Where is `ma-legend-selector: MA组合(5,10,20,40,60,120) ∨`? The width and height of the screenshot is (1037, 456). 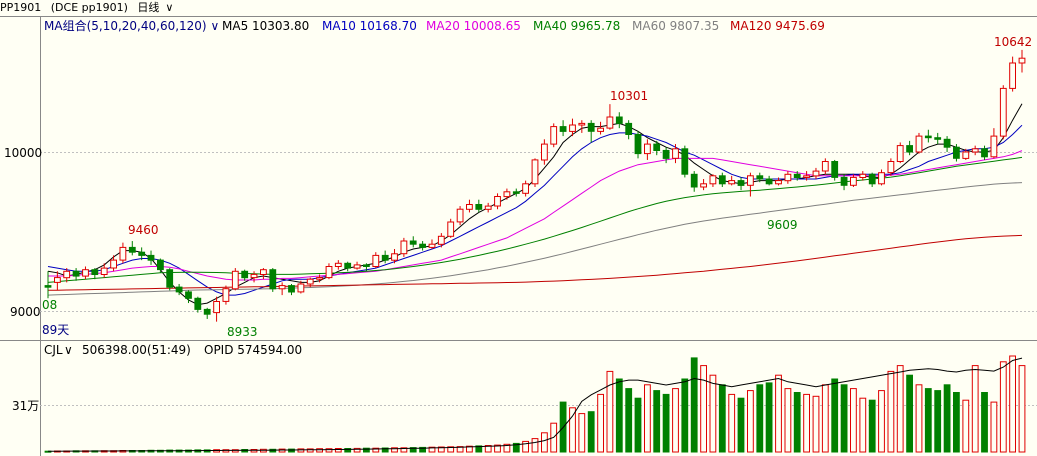
ma-legend-selector: MA组合(5,10,20,40,60,120) ∨ is located at coordinates (131, 25).